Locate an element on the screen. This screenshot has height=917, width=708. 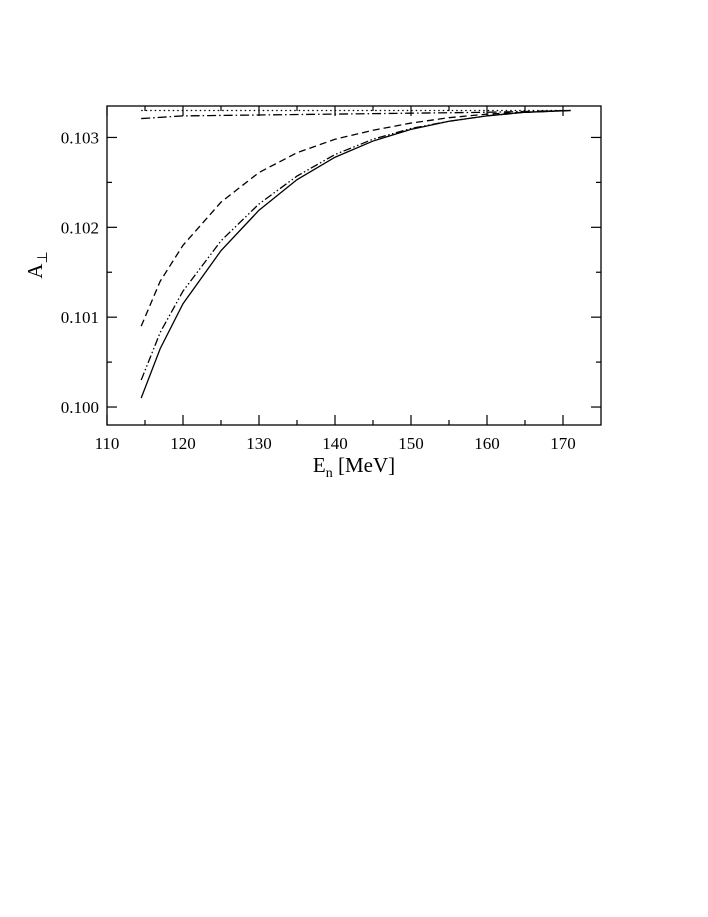
x-tick-label: 120 is located at coordinates (183, 443).